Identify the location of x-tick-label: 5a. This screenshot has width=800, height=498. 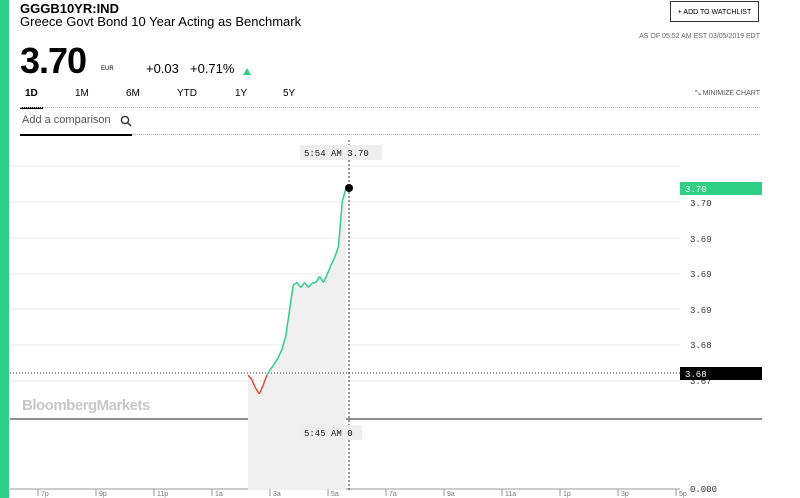
(335, 494).